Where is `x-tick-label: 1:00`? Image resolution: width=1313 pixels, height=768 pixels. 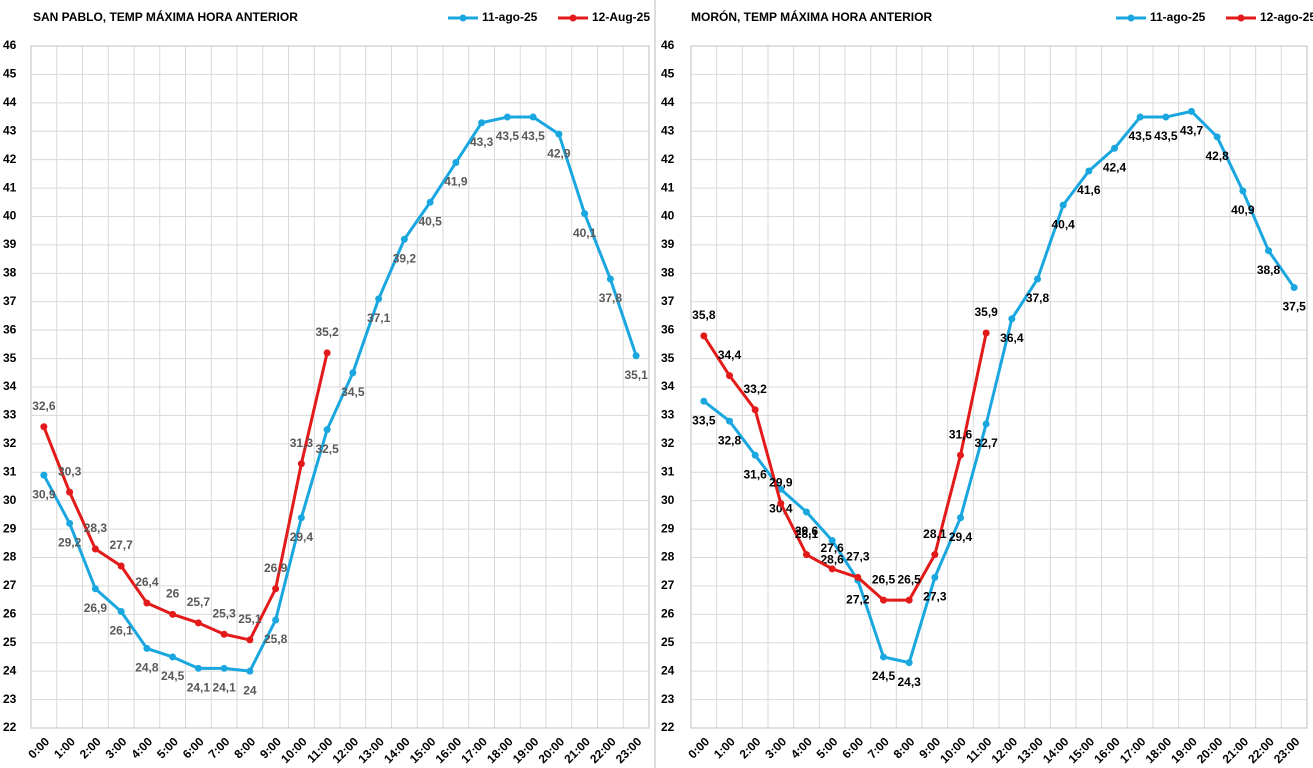 x-tick-label: 1:00 is located at coordinates (64, 747).